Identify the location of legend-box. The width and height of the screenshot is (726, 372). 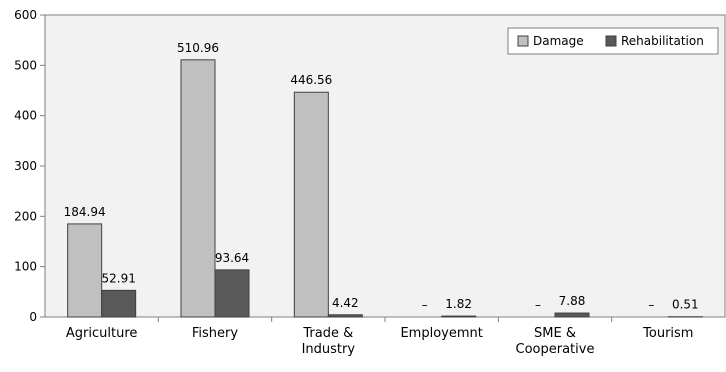
(613, 41).